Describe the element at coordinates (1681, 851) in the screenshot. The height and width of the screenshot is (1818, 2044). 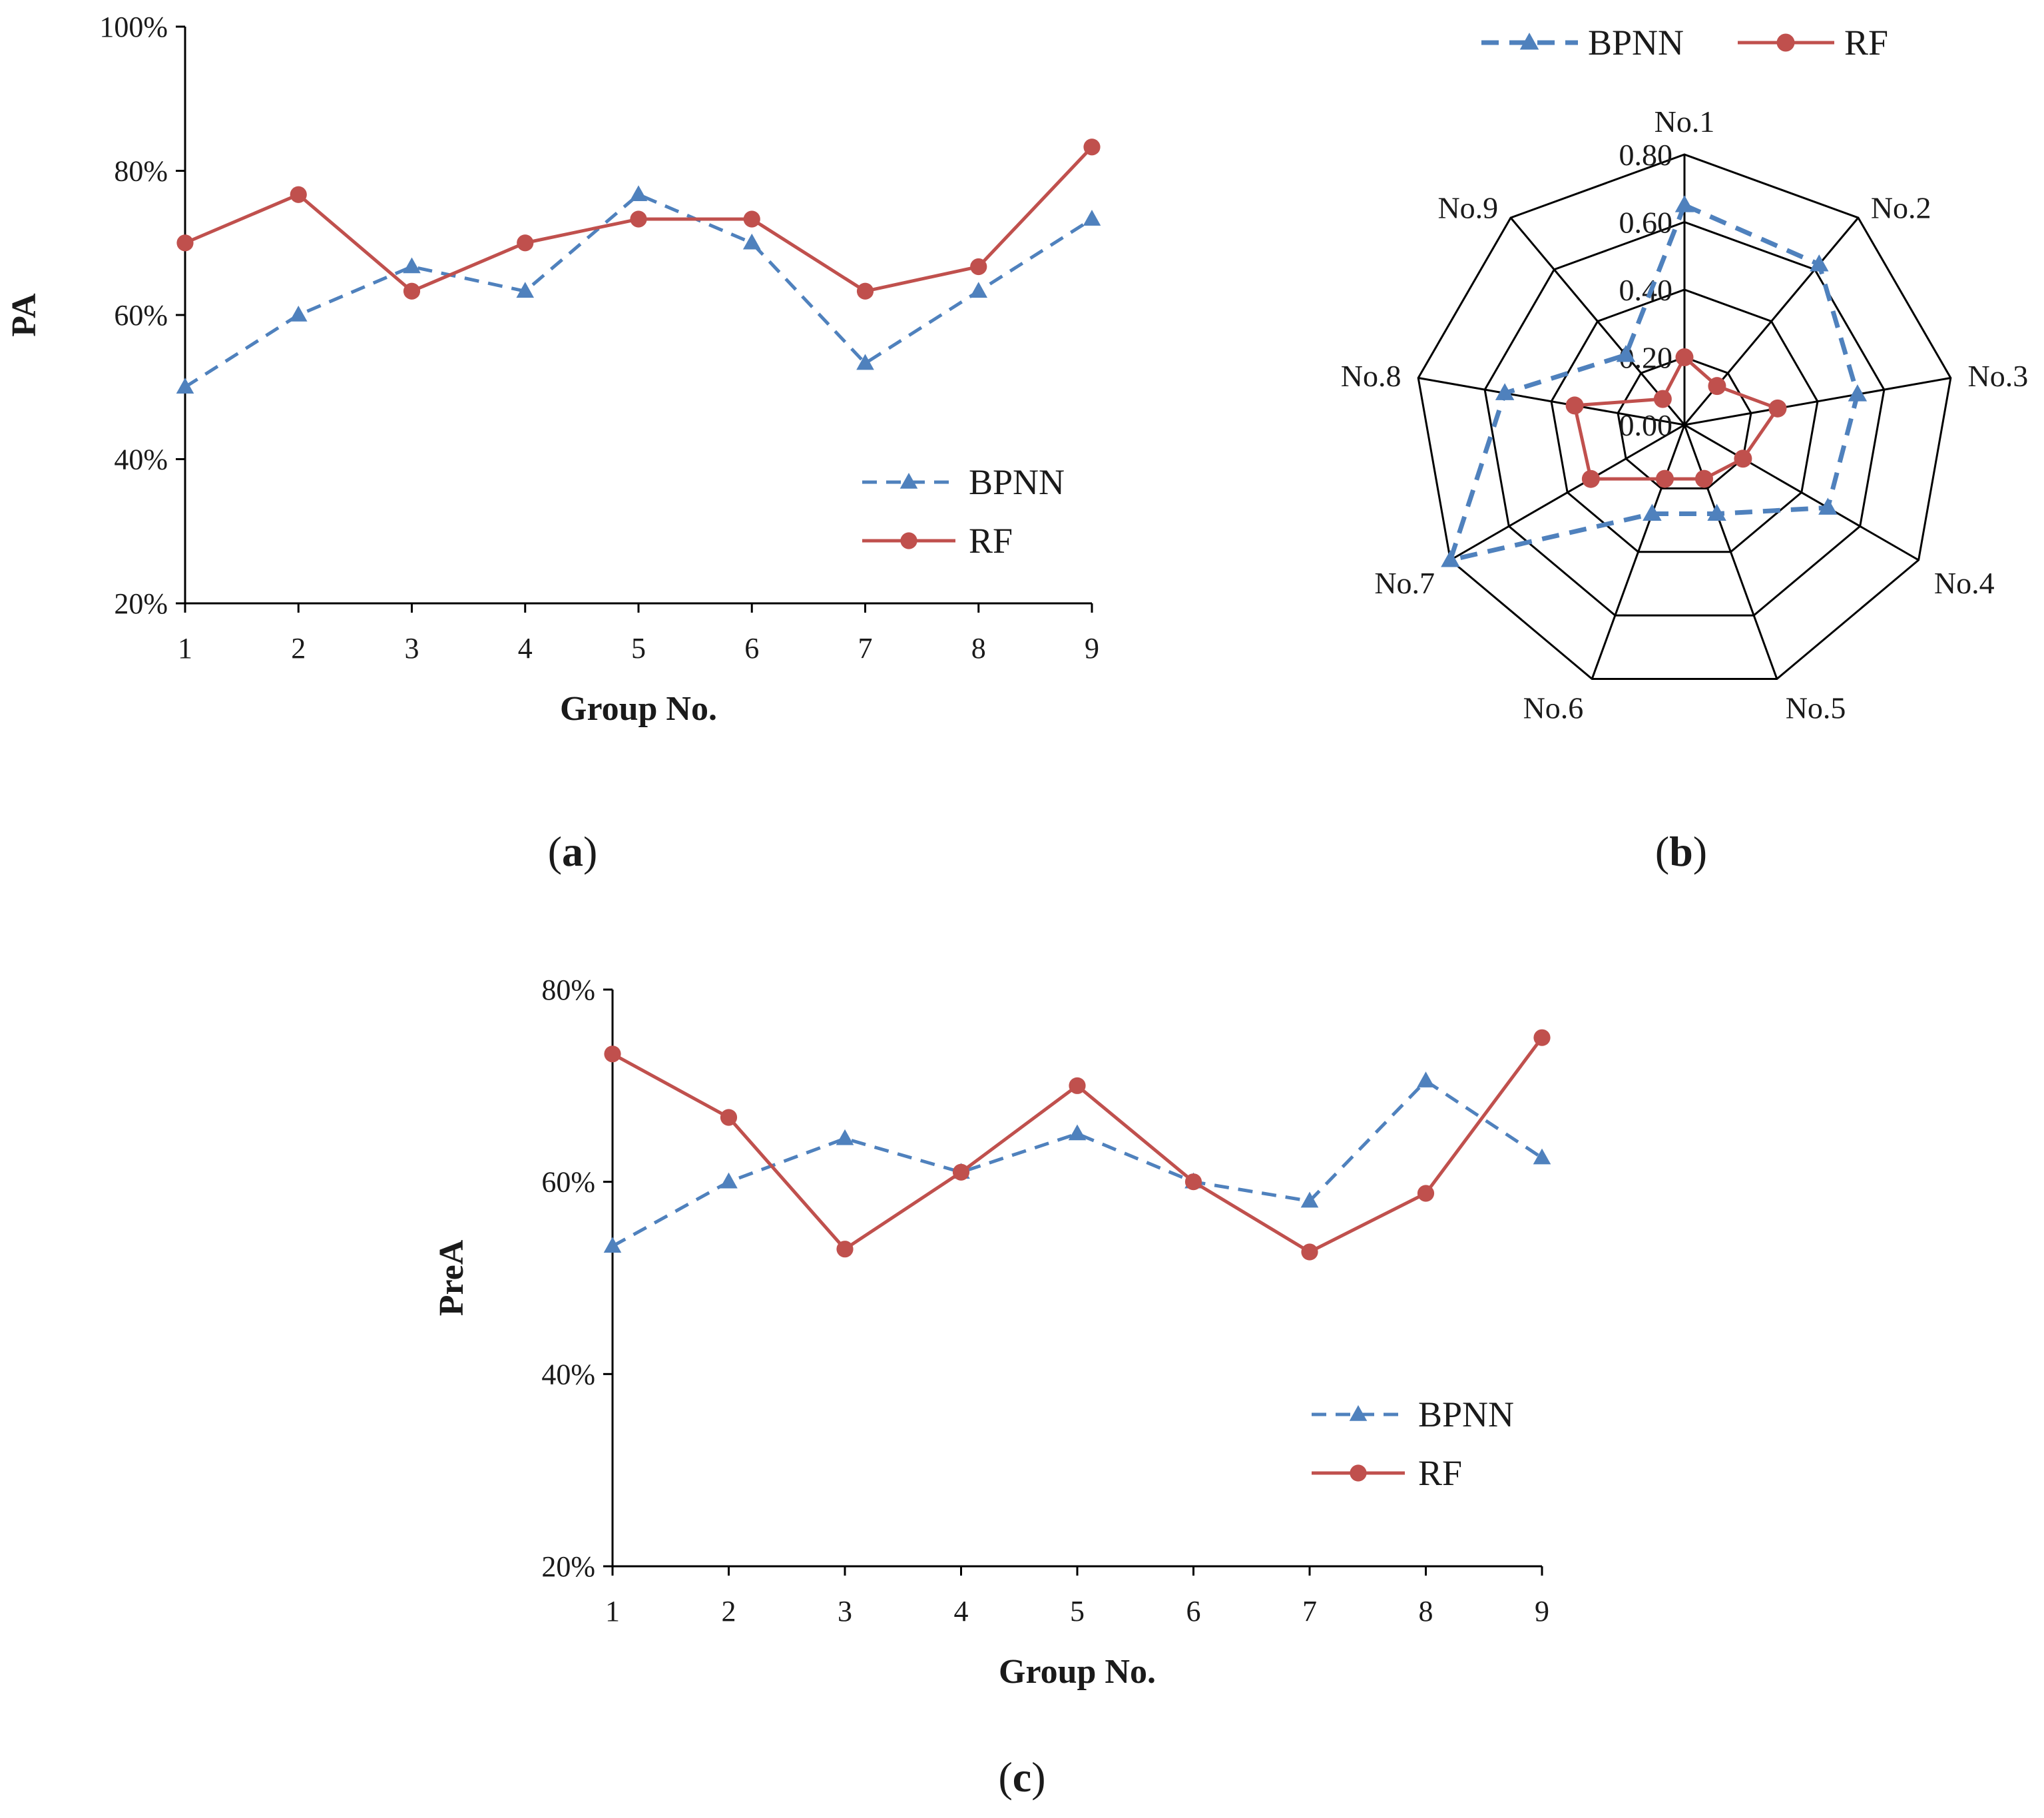
I see `panel-letter-b: b` at that location.